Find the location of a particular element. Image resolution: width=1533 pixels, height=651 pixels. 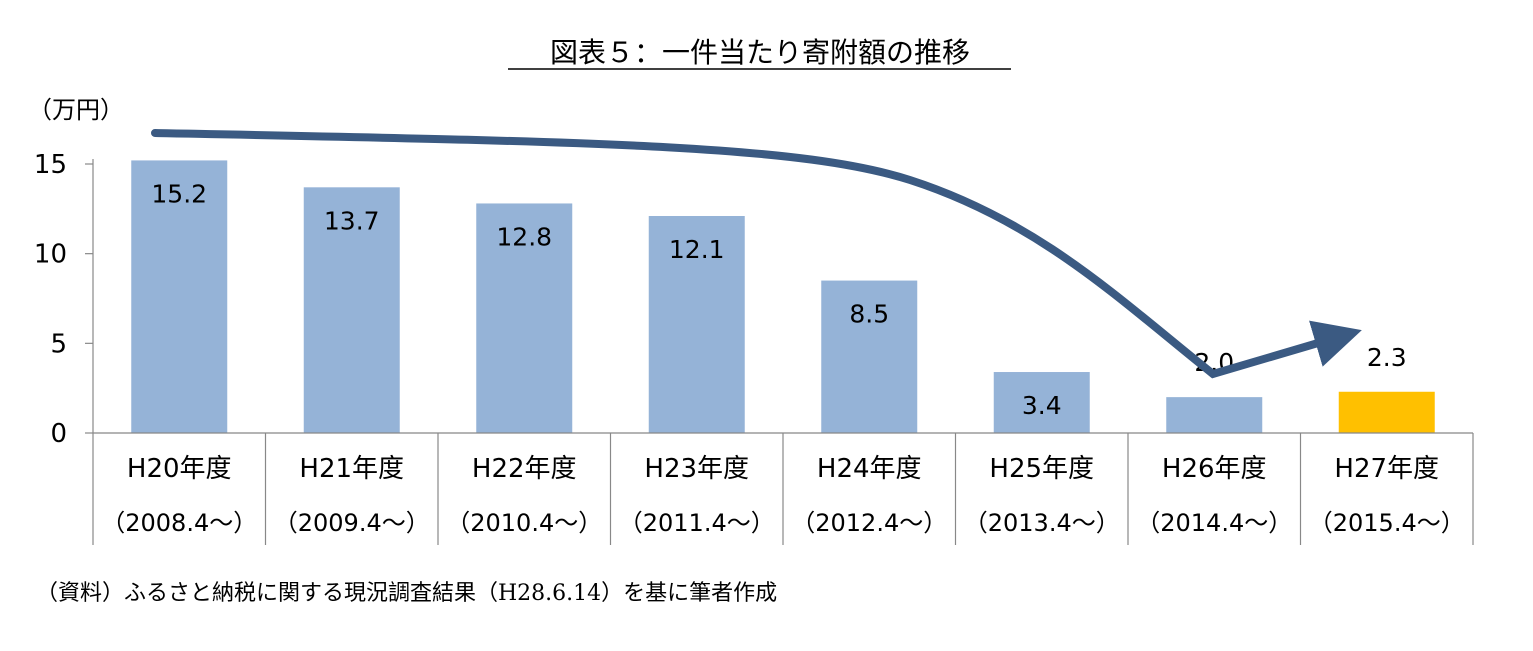

x-period-label: （2015.4～） is located at coordinates (1387, 523).